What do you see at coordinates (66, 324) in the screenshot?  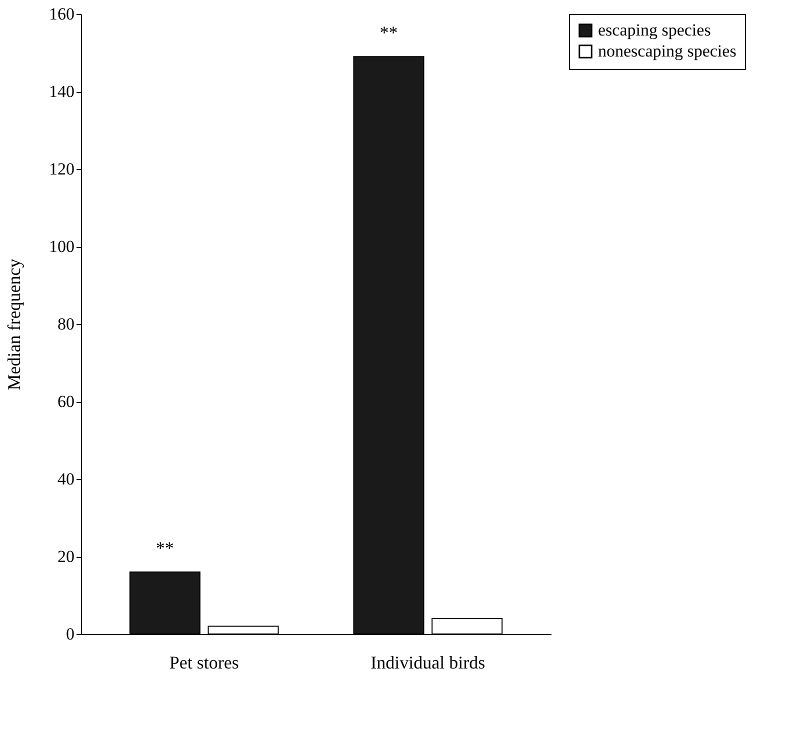 I see `y-tick-label: 80` at bounding box center [66, 324].